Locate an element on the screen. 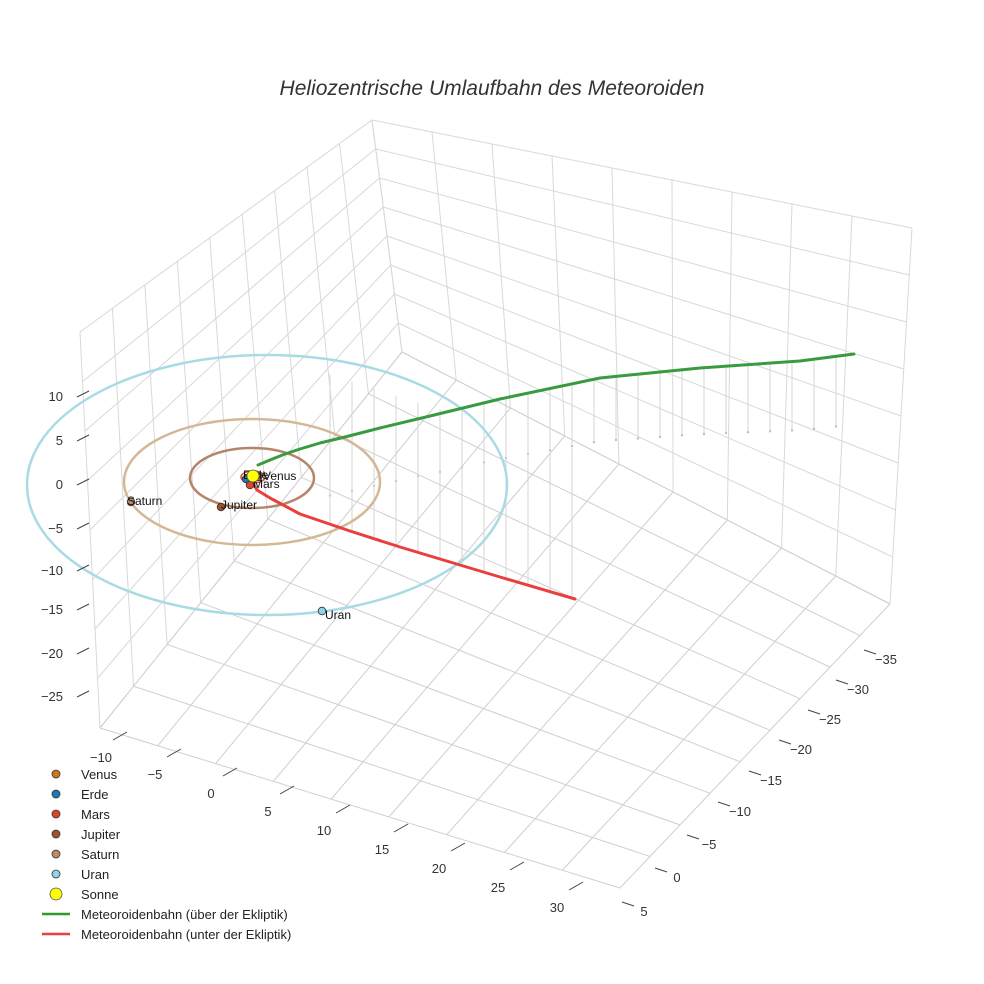 The width and height of the screenshot is (984, 984). y-tick-label: 5 is located at coordinates (643, 911).